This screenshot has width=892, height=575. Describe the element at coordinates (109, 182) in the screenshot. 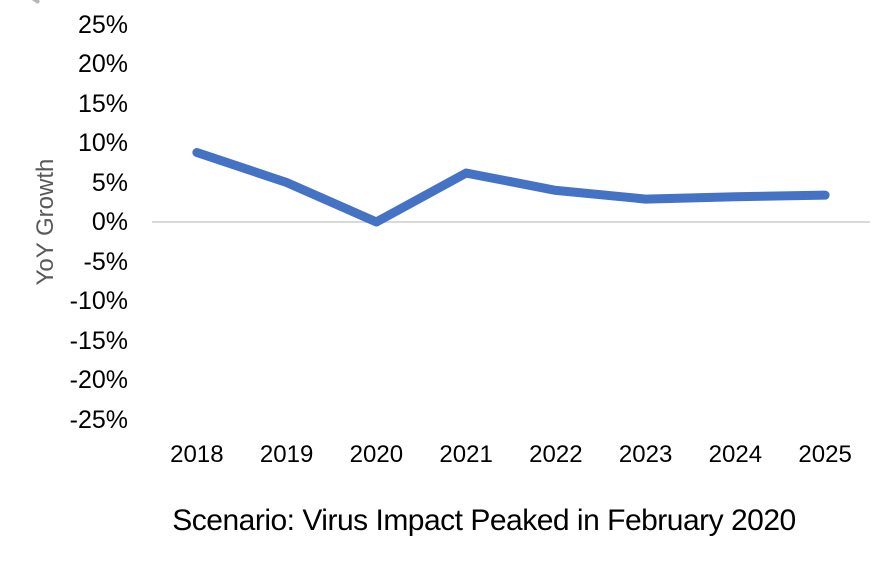

I see `y-tick-label: 5%` at that location.